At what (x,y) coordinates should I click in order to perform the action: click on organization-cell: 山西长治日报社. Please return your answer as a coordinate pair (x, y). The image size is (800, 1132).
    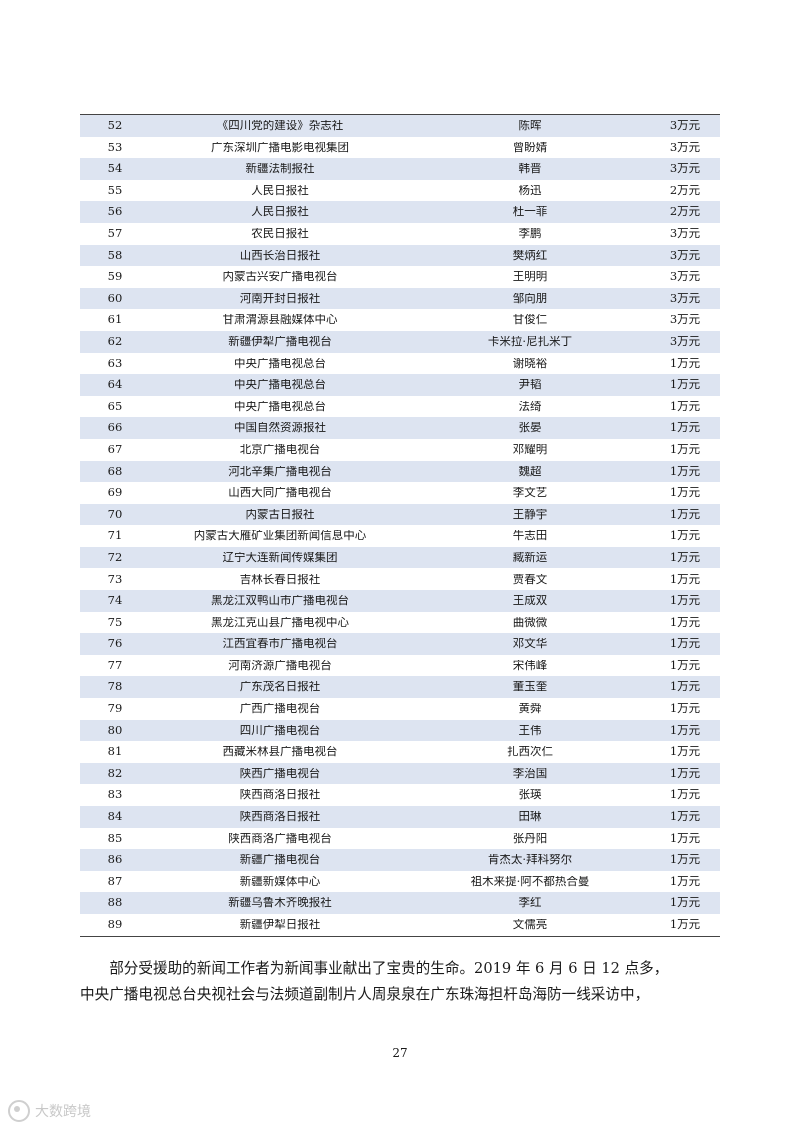
    Looking at the image, I should click on (280, 255).